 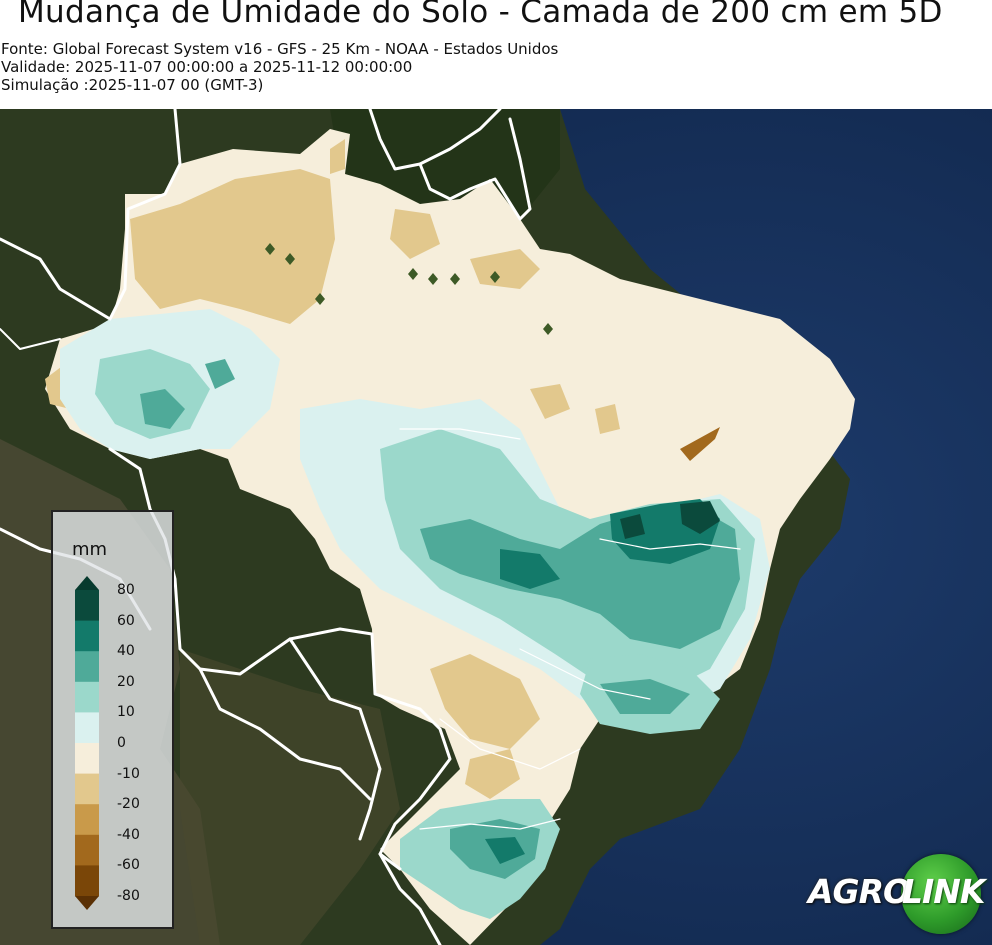 I want to click on dry-patch-center, so click(x=575, y=409).